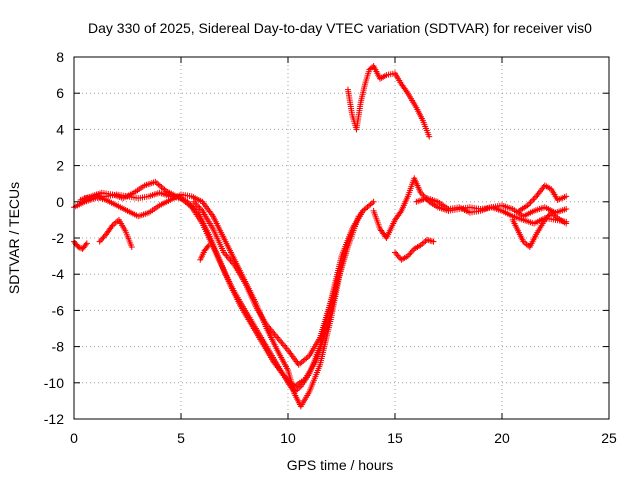 This screenshot has height=485, width=640. I want to click on y-tick-label: 4, so click(60, 129).